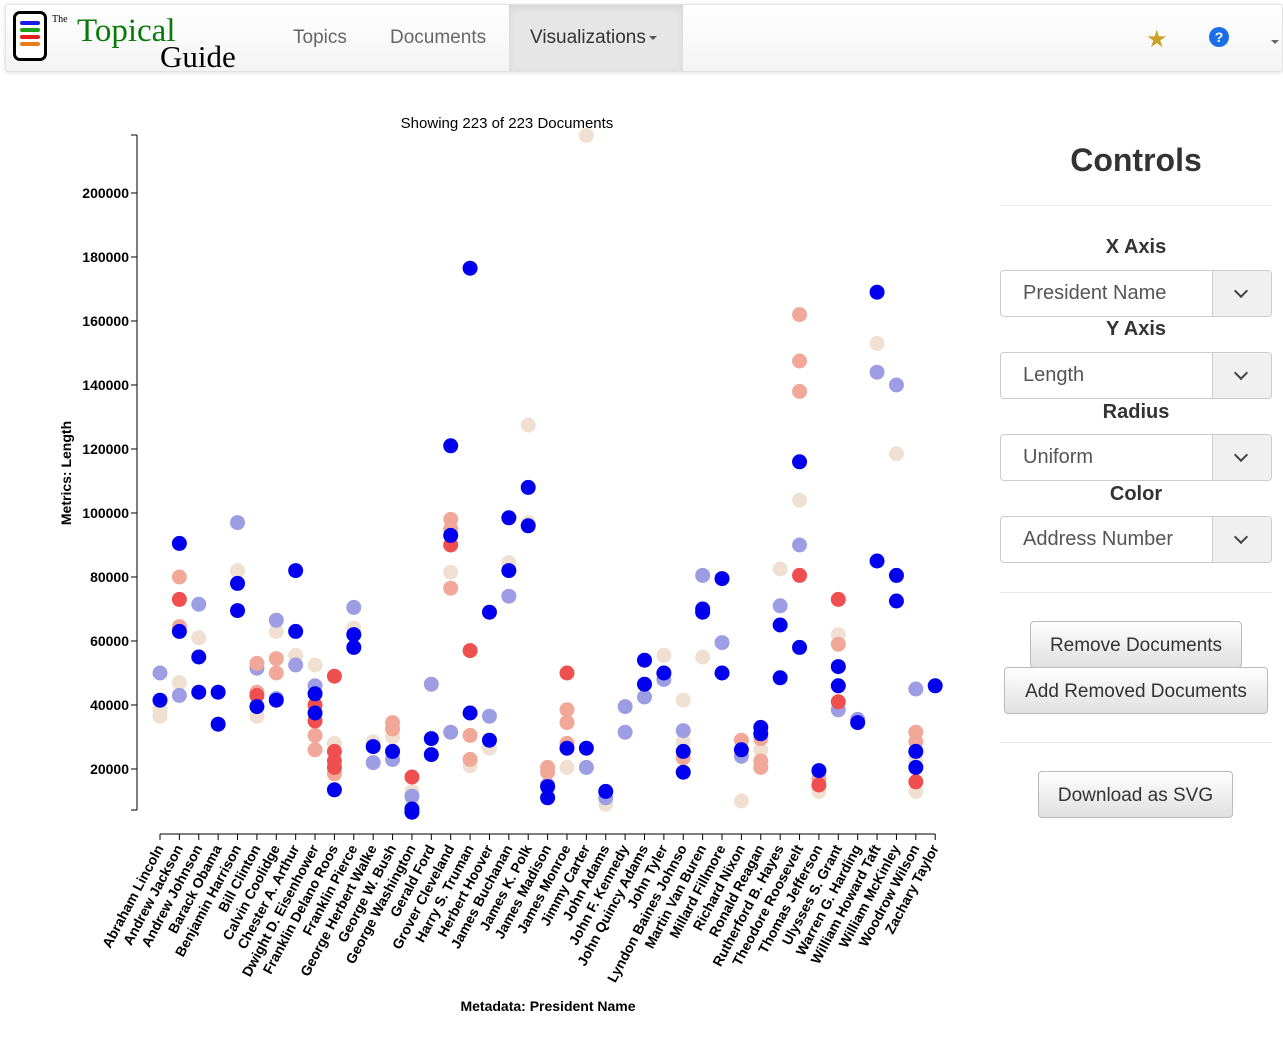 The height and width of the screenshot is (1040, 1283). What do you see at coordinates (1136, 742) in the screenshot?
I see `divider` at bounding box center [1136, 742].